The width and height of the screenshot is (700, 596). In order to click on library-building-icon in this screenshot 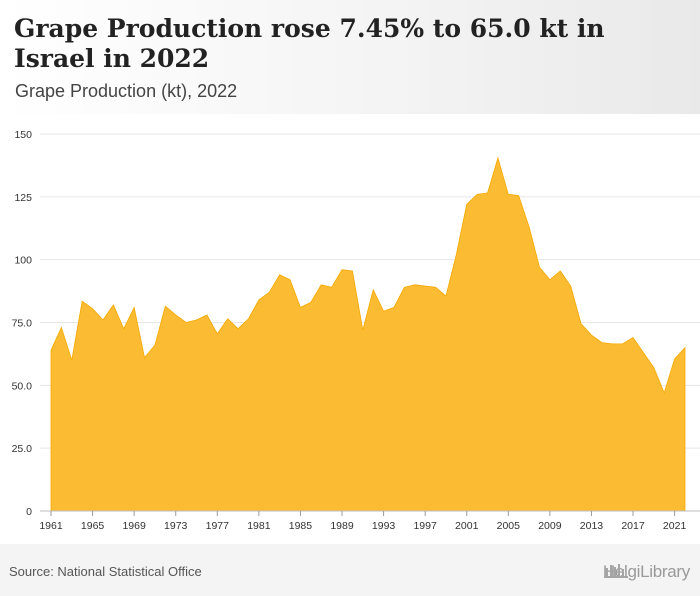, I will do `click(615, 571)`.